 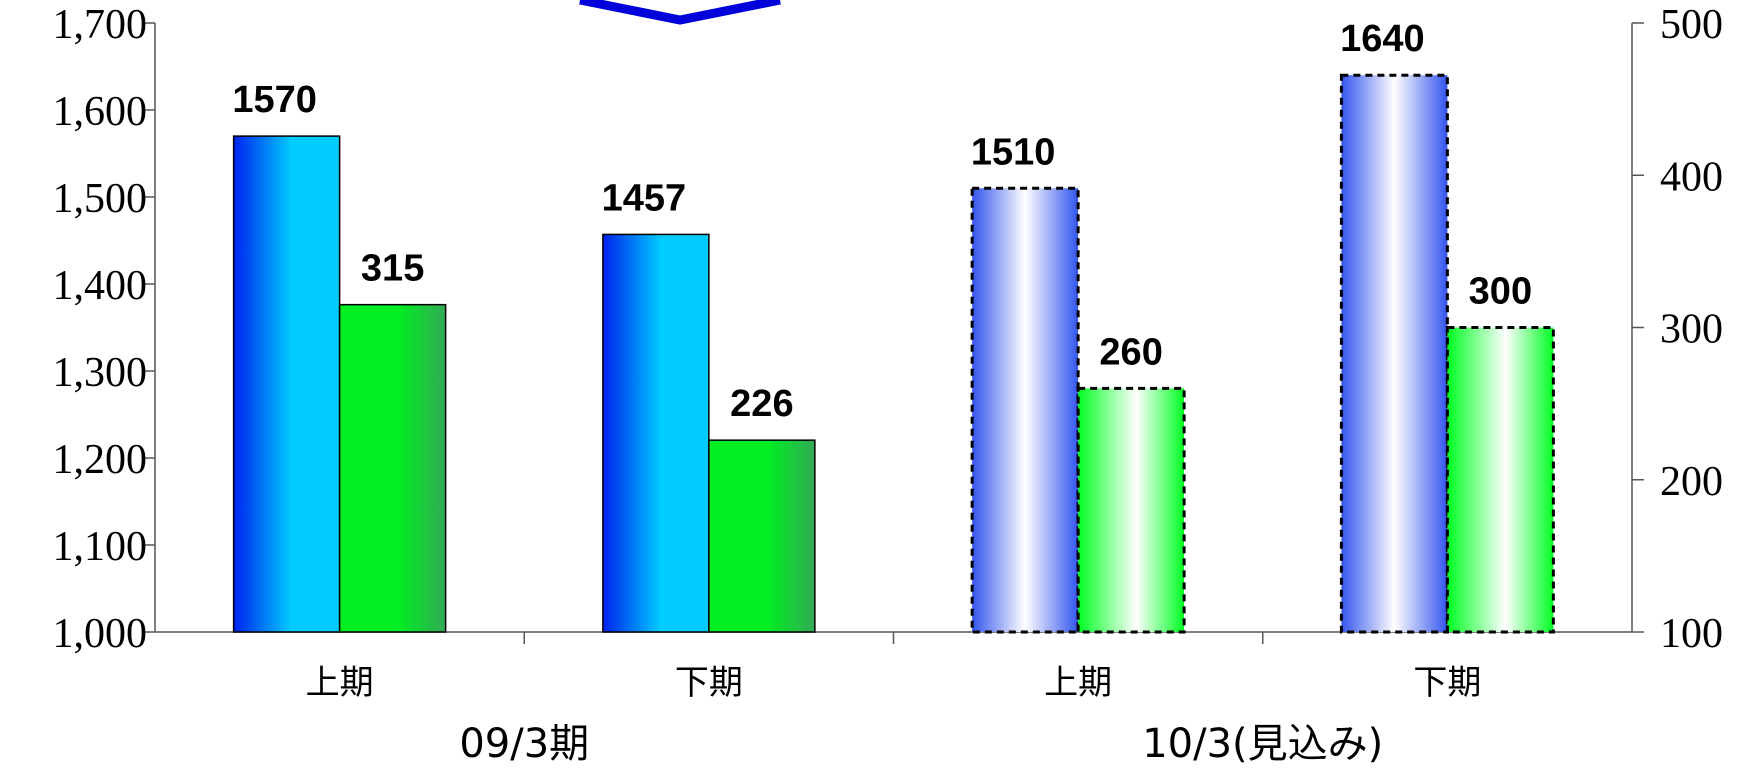 I want to click on data-label: 1457, so click(x=644, y=198).